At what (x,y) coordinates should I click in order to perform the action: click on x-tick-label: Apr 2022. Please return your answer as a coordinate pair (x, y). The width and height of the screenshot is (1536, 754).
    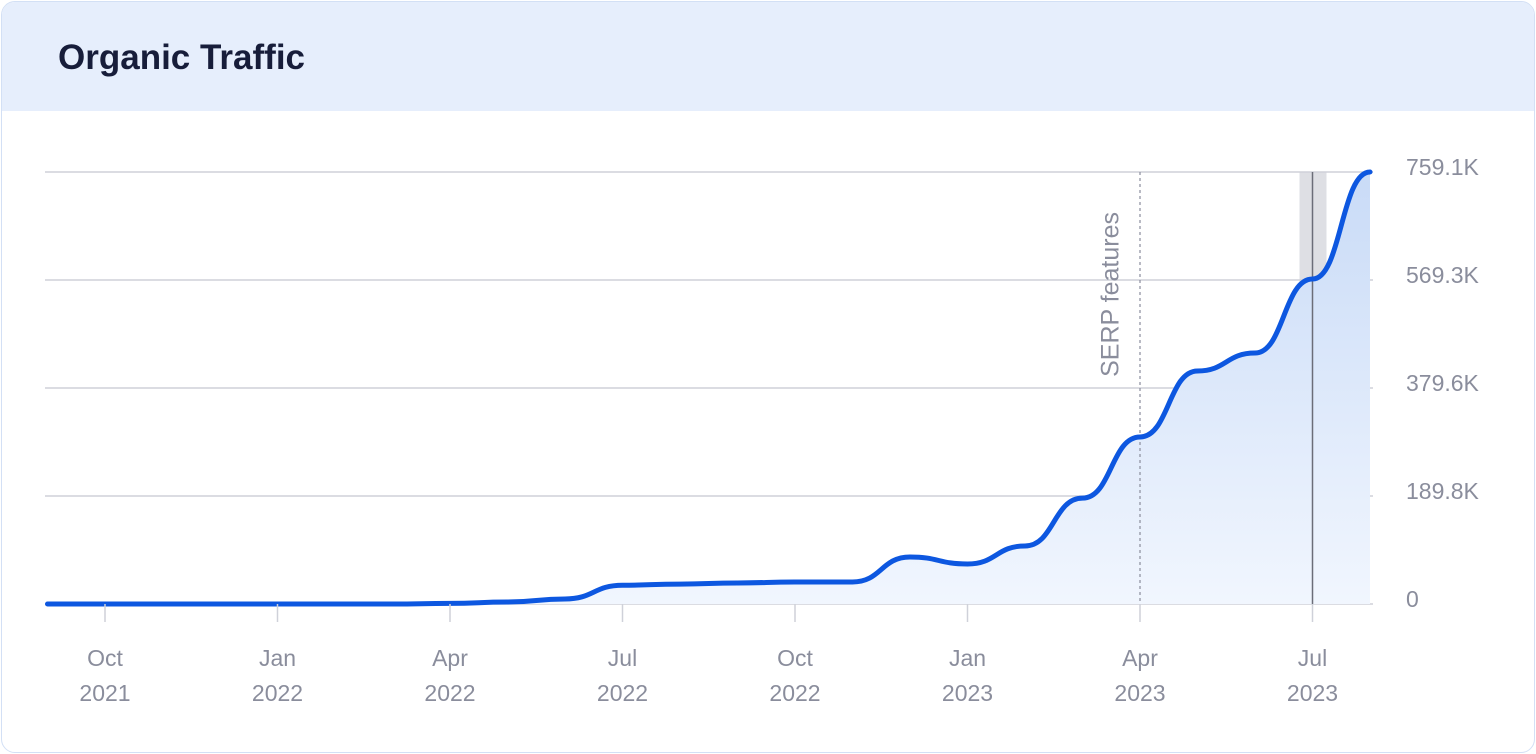
    Looking at the image, I should click on (449, 675).